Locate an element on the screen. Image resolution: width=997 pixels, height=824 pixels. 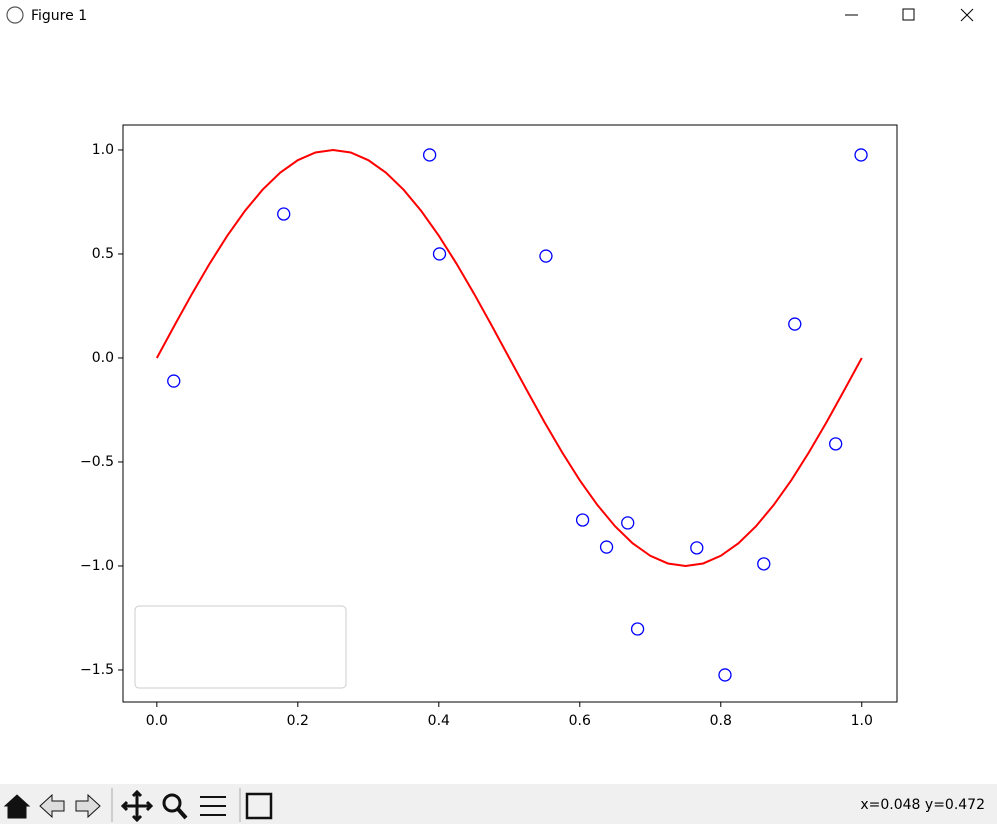
status-text: x=0.048 y=0.472 is located at coordinates (922, 805).